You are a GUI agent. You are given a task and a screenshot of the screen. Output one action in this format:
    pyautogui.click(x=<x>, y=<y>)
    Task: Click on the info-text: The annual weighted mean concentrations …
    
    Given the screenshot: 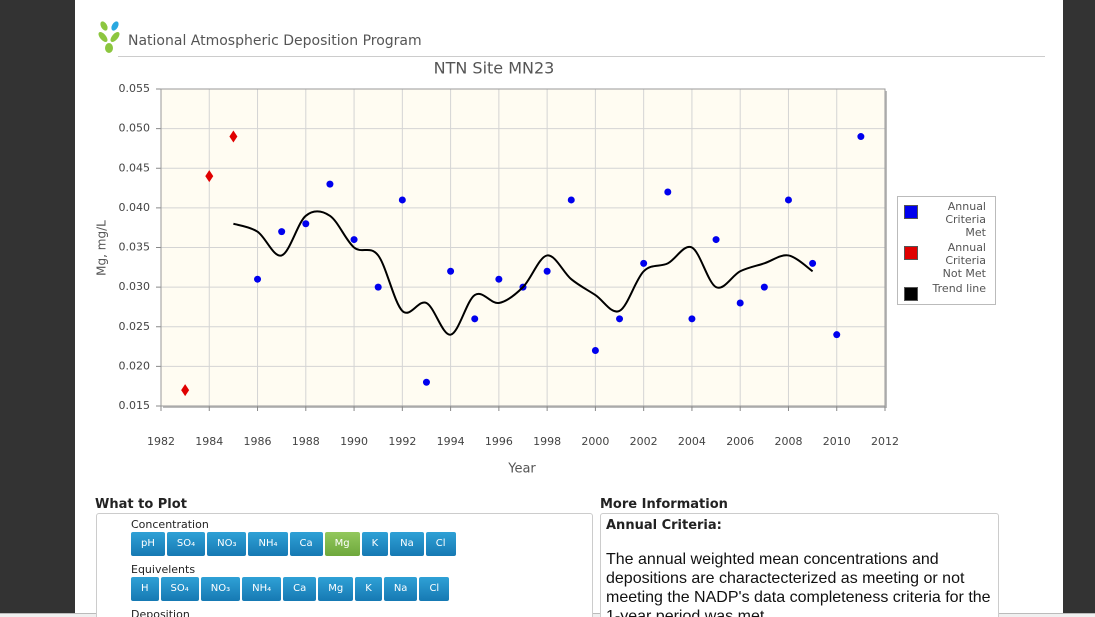 What is the action you would take?
    pyautogui.click(x=798, y=584)
    